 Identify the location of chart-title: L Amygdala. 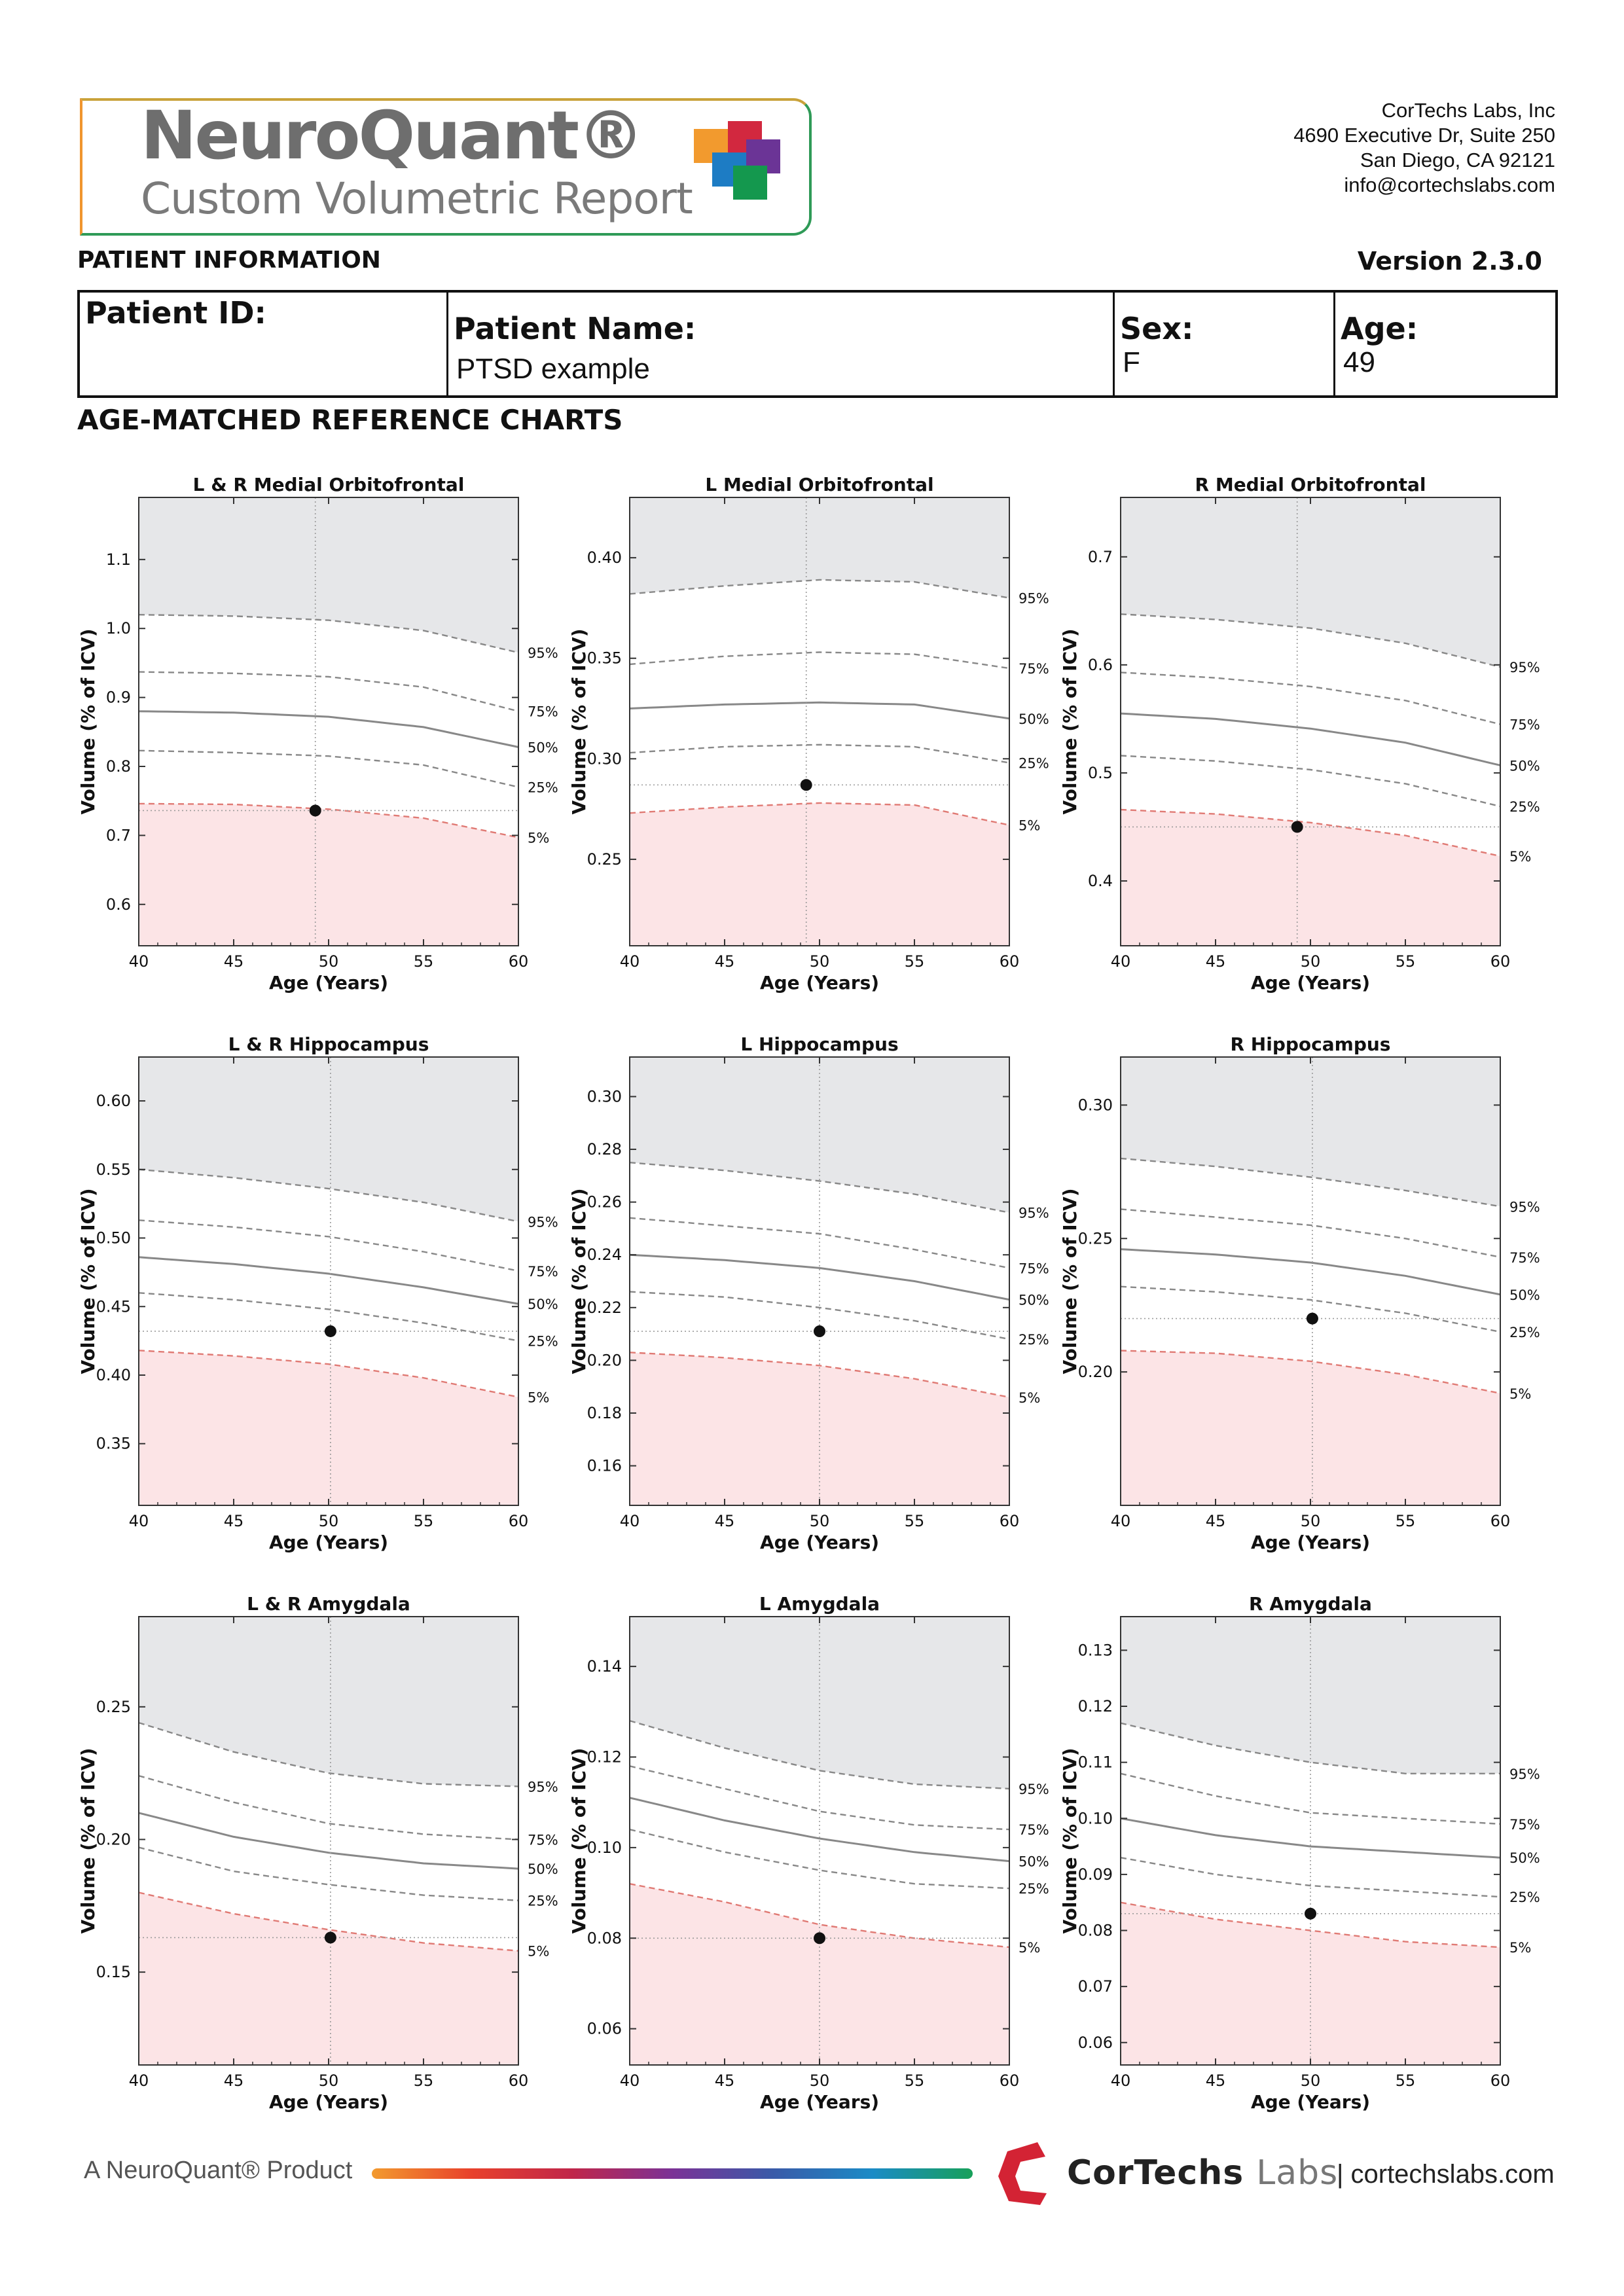
(820, 1604).